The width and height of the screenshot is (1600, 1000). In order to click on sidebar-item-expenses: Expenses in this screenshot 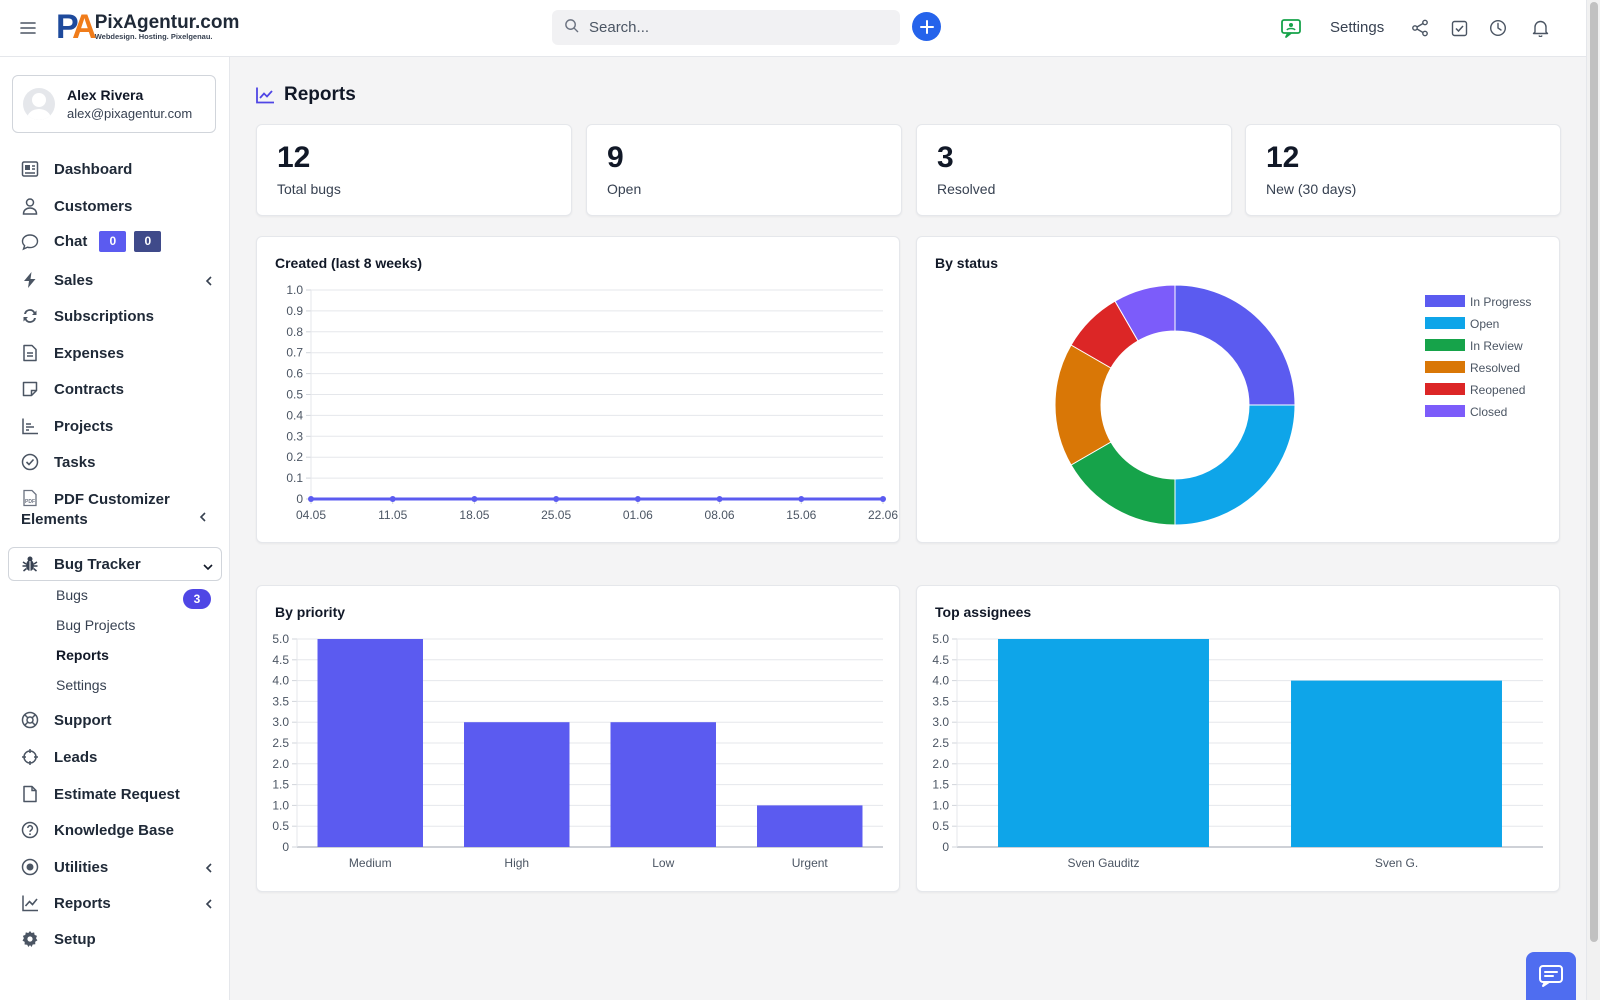, I will do `click(120, 353)`.